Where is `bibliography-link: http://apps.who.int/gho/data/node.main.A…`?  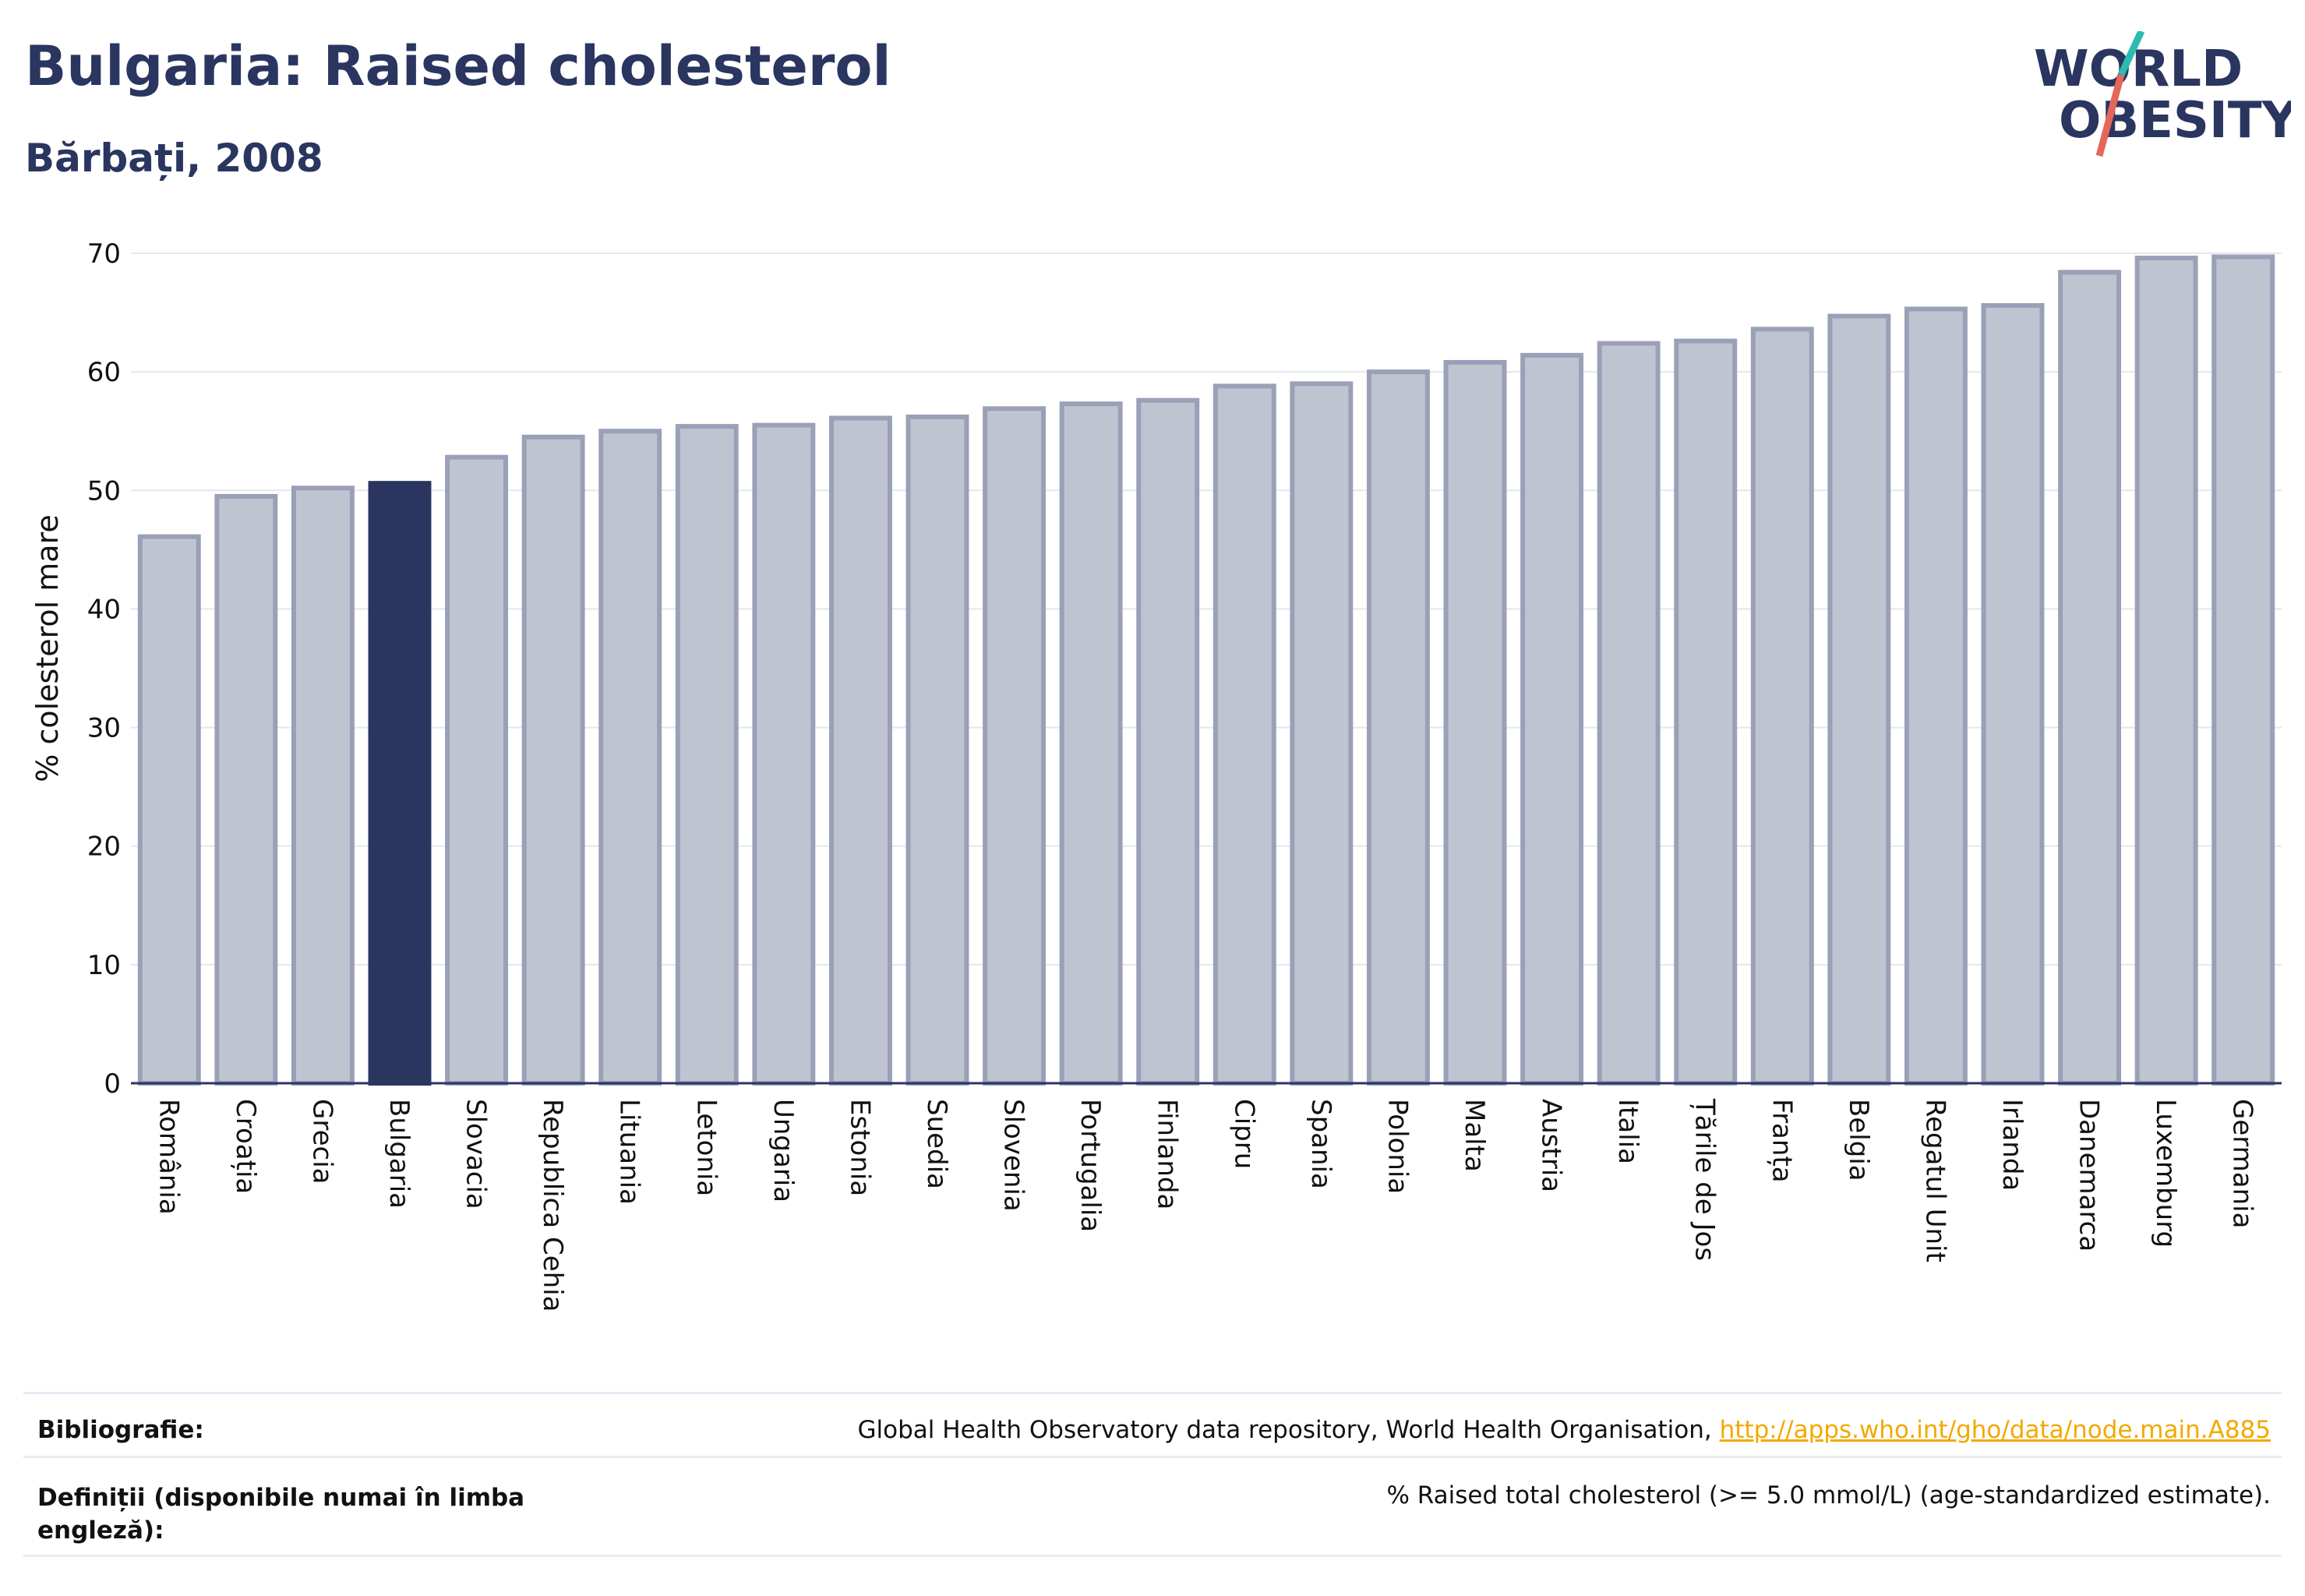
bibliography-link: http://apps.who.int/gho/data/node.main.A… is located at coordinates (1995, 1430).